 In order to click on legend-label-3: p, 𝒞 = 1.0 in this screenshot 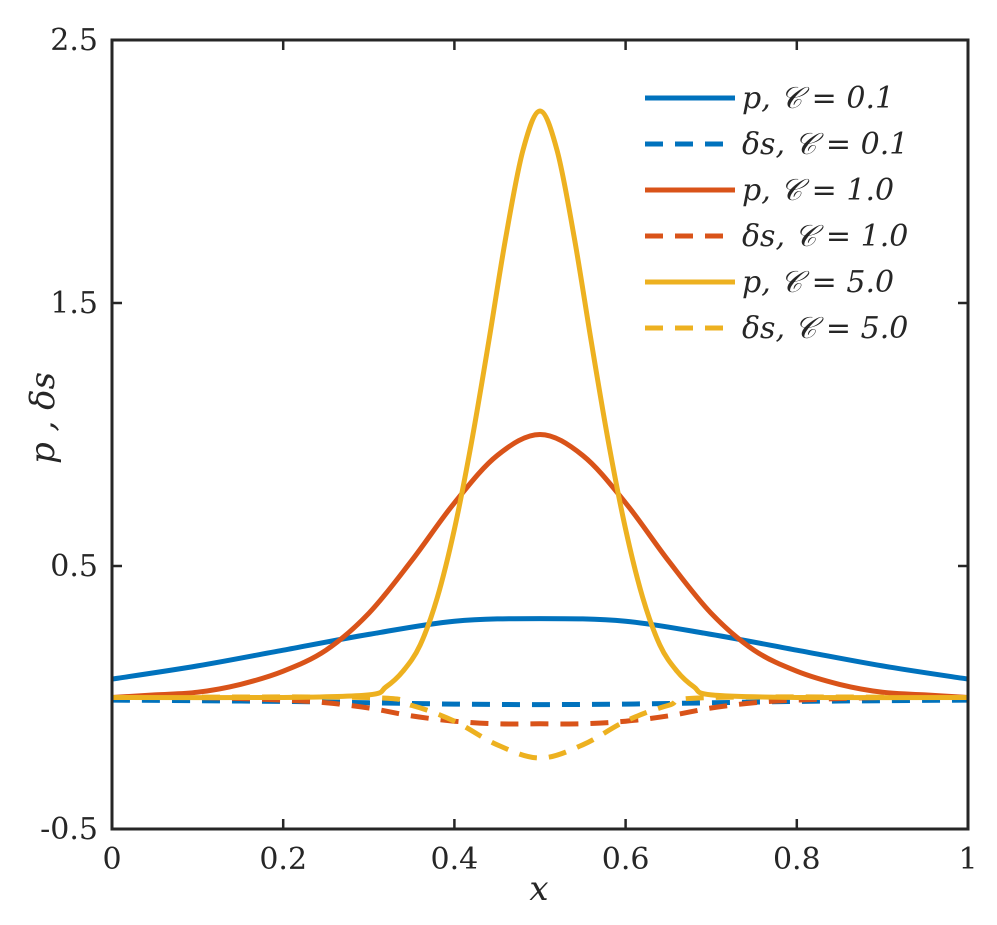, I will do `click(818, 190)`.